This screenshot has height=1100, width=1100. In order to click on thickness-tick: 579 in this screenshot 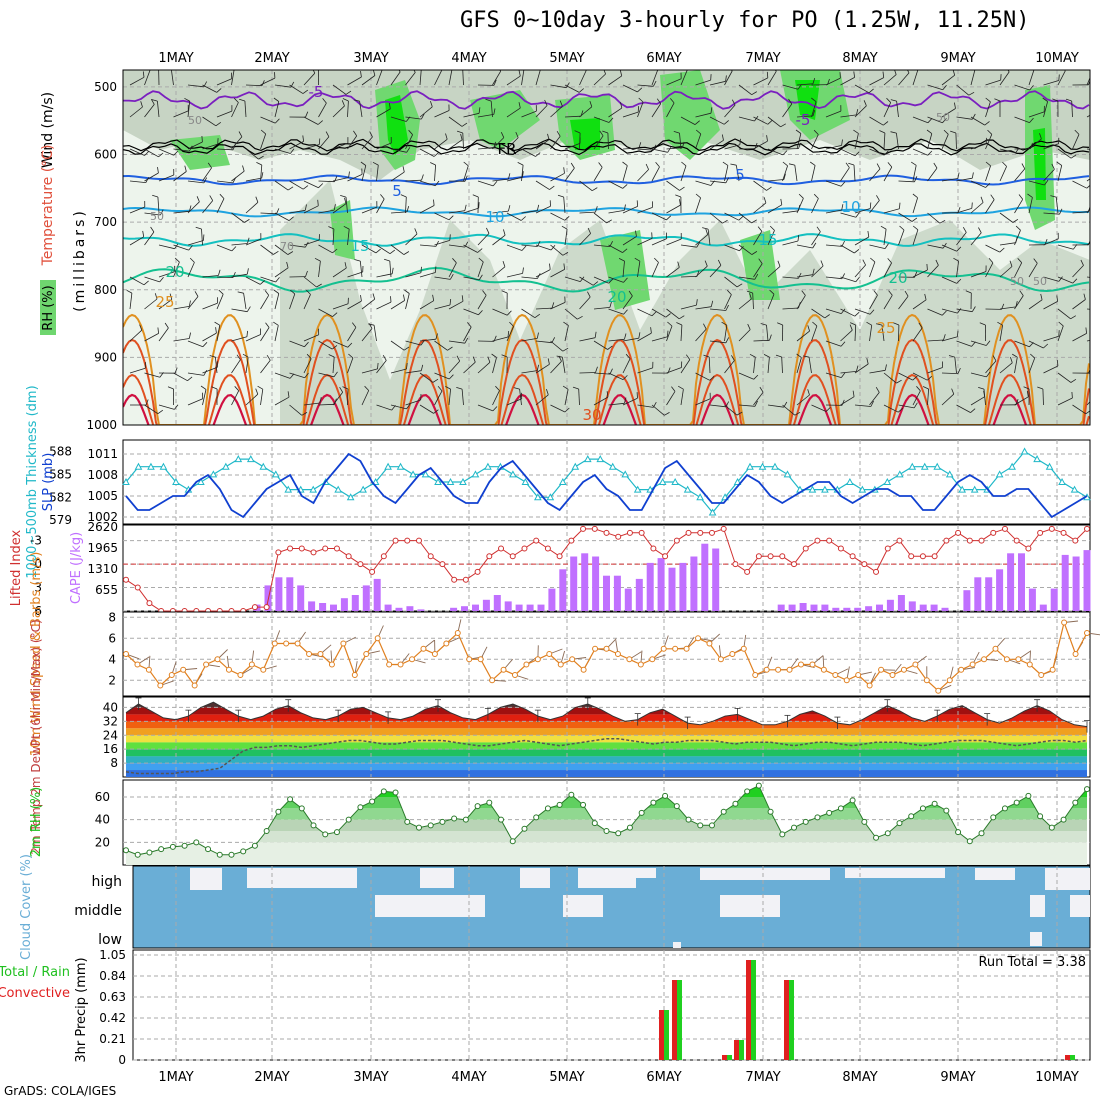, I will do `click(60, 520)`.